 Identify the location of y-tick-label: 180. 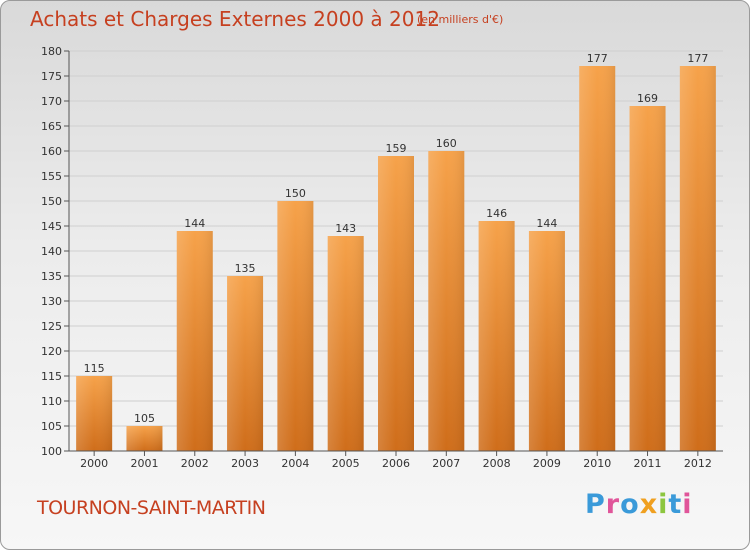
(51, 51).